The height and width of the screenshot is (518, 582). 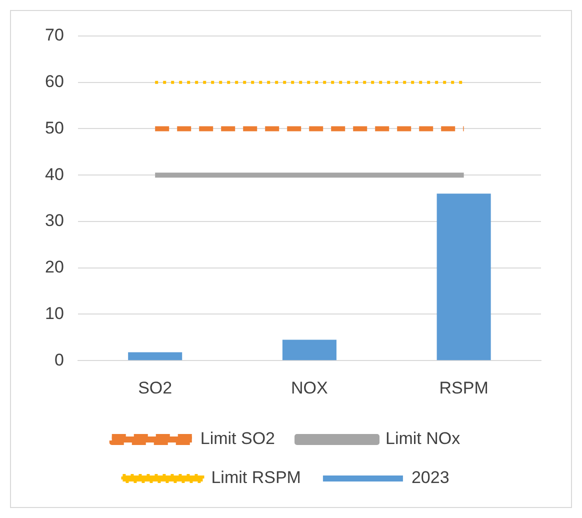 What do you see at coordinates (155, 388) in the screenshot?
I see `x-tick-label: SO2` at bounding box center [155, 388].